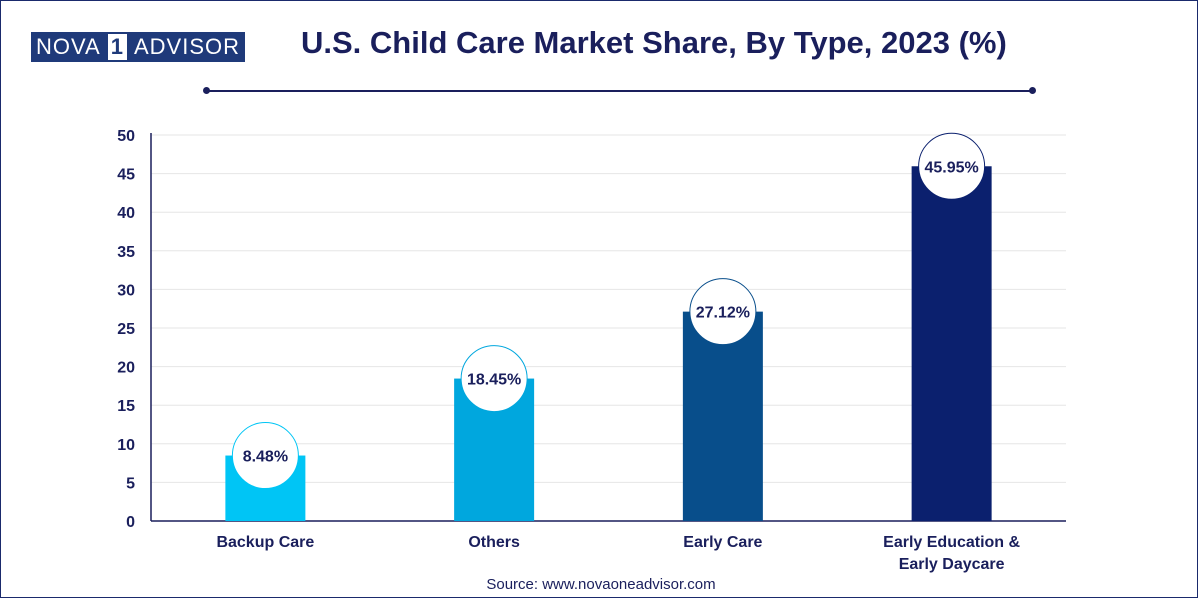 Image resolution: width=1200 pixels, height=600 pixels. I want to click on title-divider, so click(619, 91).